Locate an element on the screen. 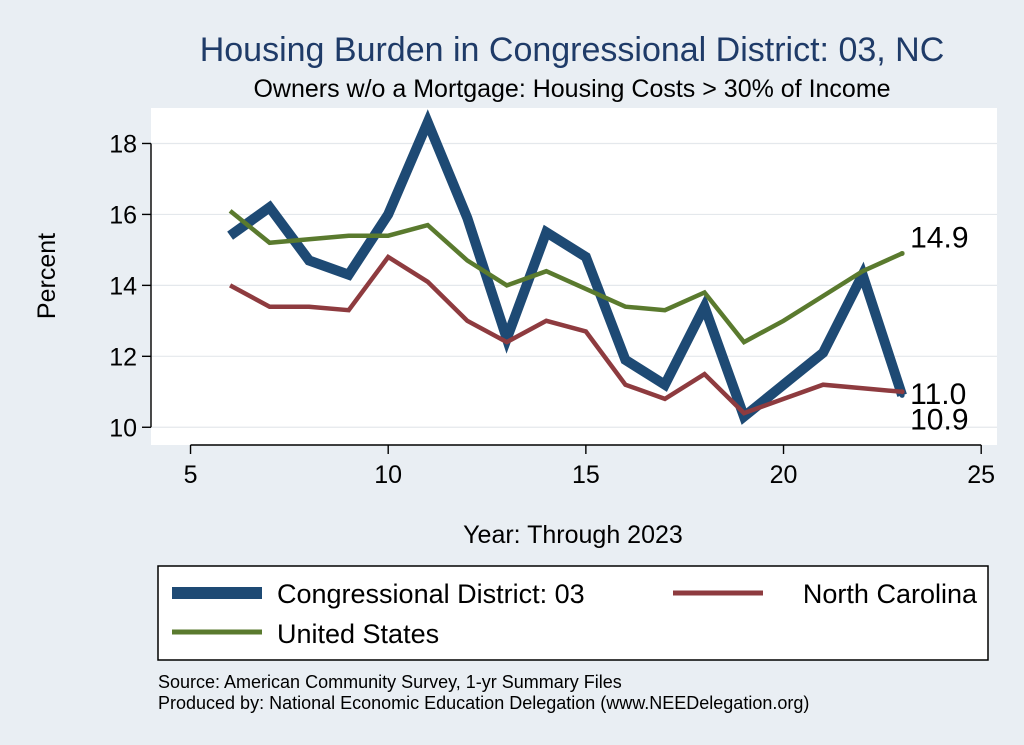  x-tick-label: 10 is located at coordinates (388, 475).